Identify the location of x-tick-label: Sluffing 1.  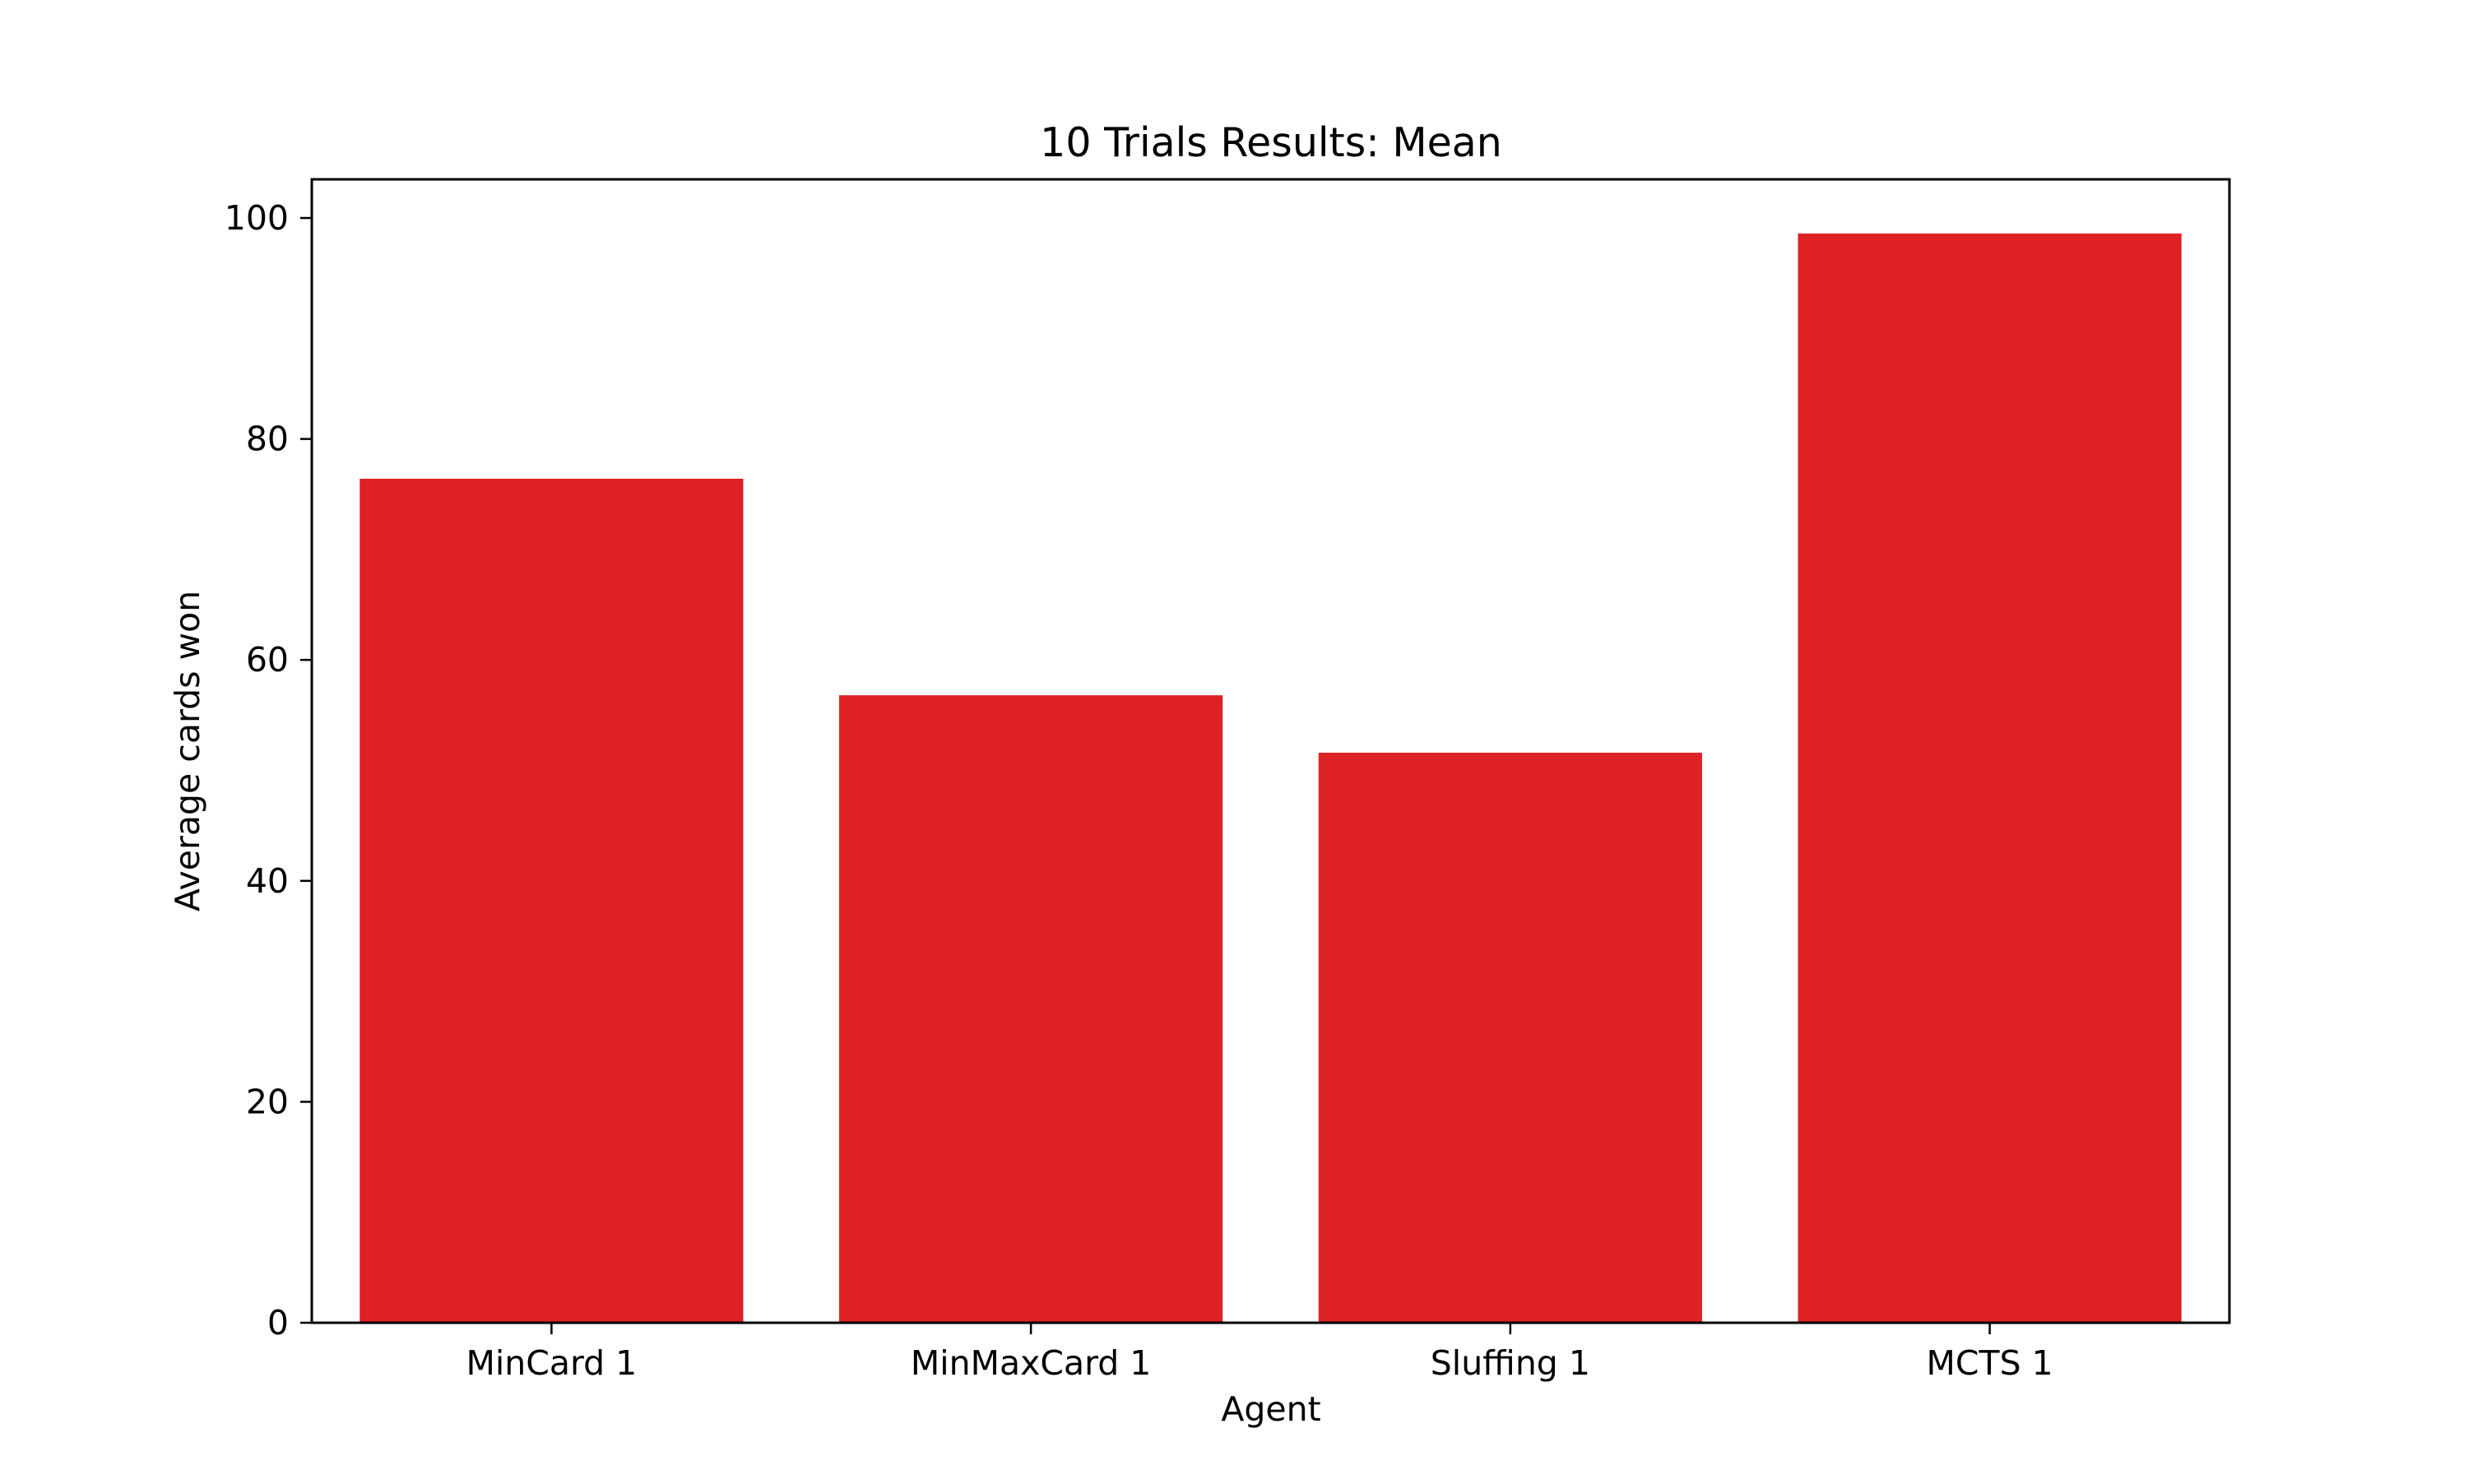
(1510, 1363).